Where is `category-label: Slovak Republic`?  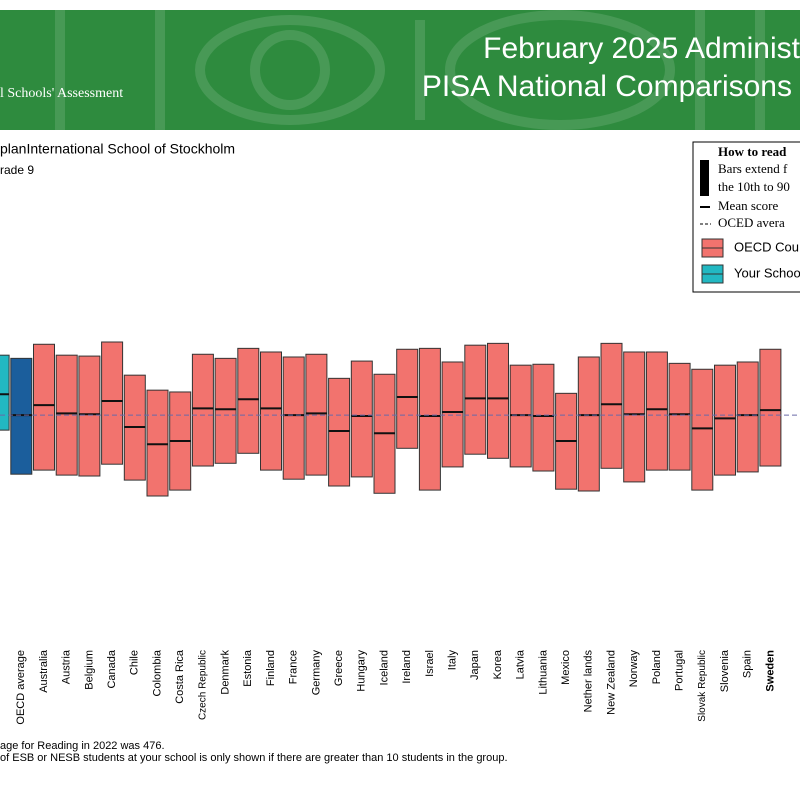
category-label: Slovak Republic is located at coordinates (702, 686).